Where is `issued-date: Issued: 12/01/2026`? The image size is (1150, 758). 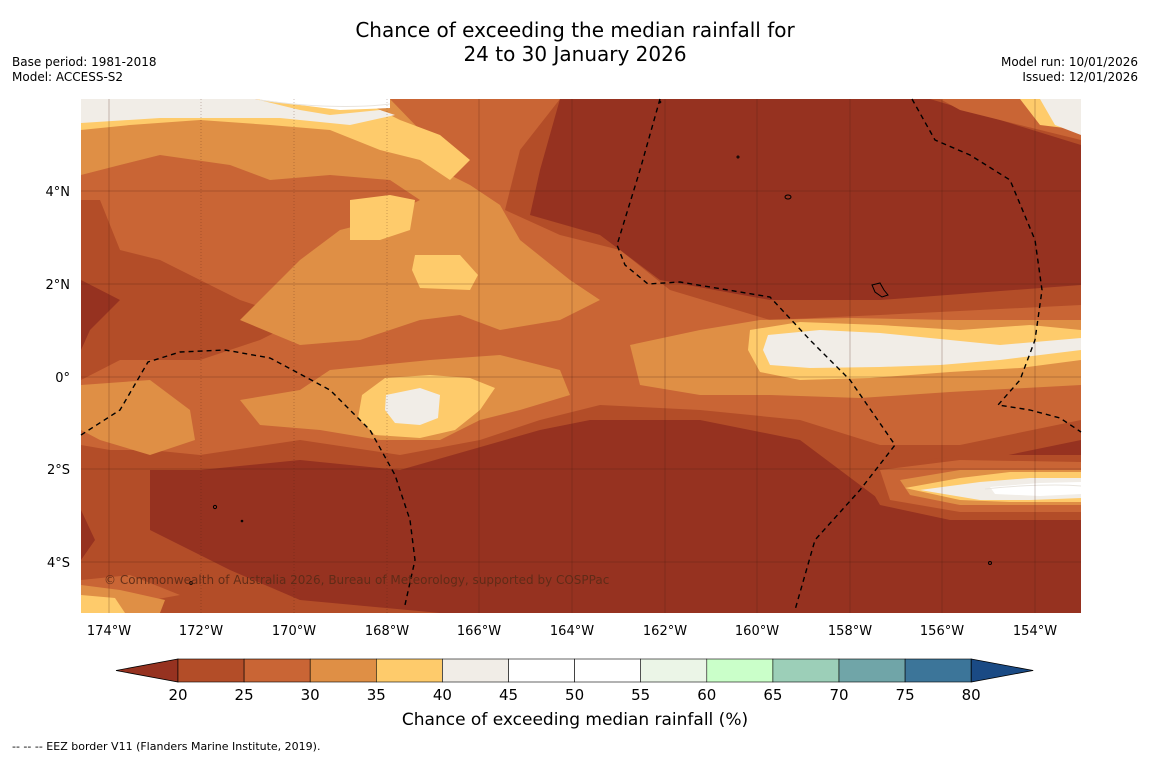 issued-date: Issued: 12/01/2026 is located at coordinates (1080, 77).